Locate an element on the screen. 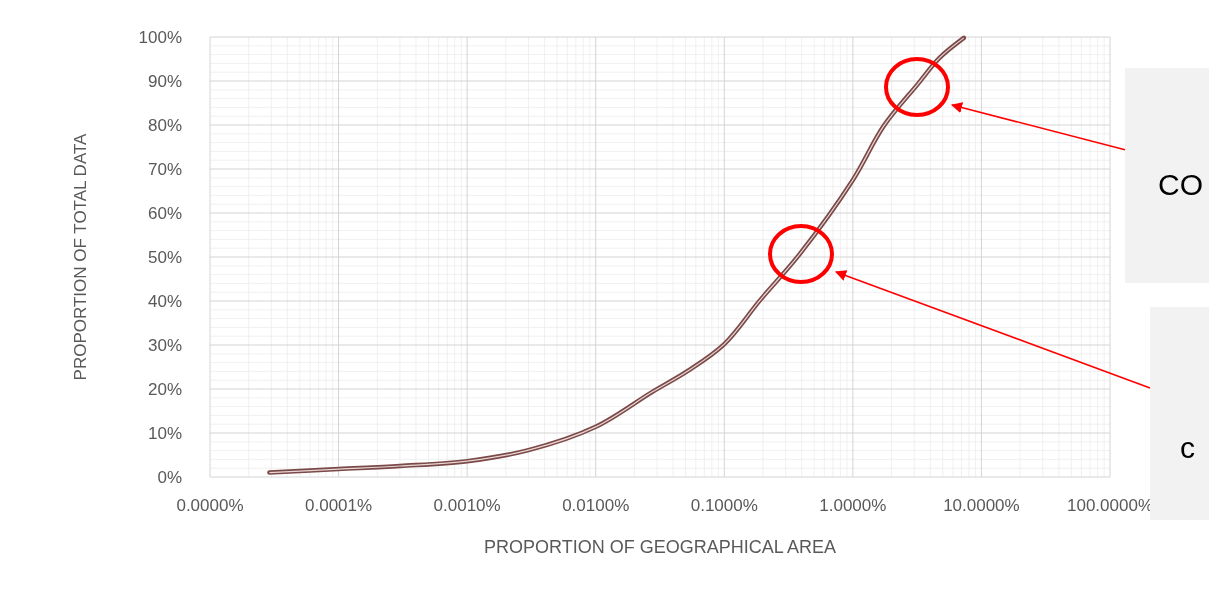 Image resolution: width=1209 pixels, height=593 pixels. x-tick-label: 1.0000% is located at coordinates (853, 505).